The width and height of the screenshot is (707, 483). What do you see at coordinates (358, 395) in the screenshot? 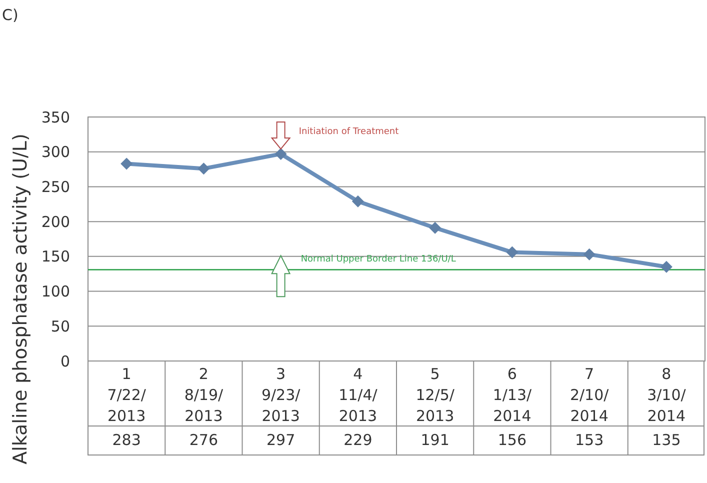
I see `x-tick-label: 4 11/4/ 2013` at bounding box center [358, 395].